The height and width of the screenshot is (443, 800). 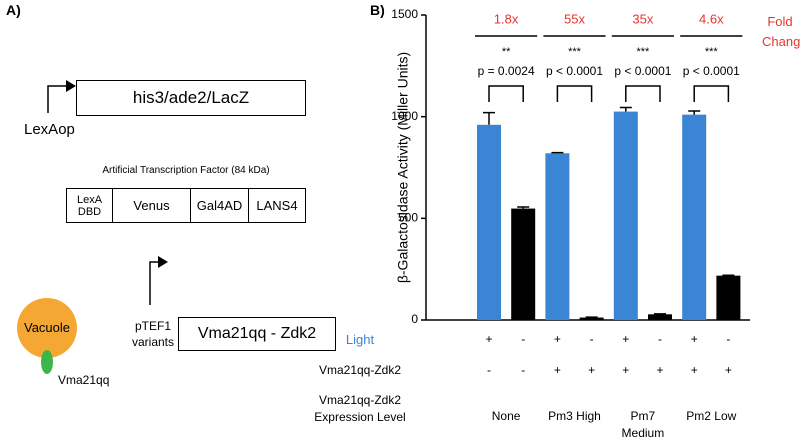 I want to click on panel-label: B), so click(x=377, y=10).